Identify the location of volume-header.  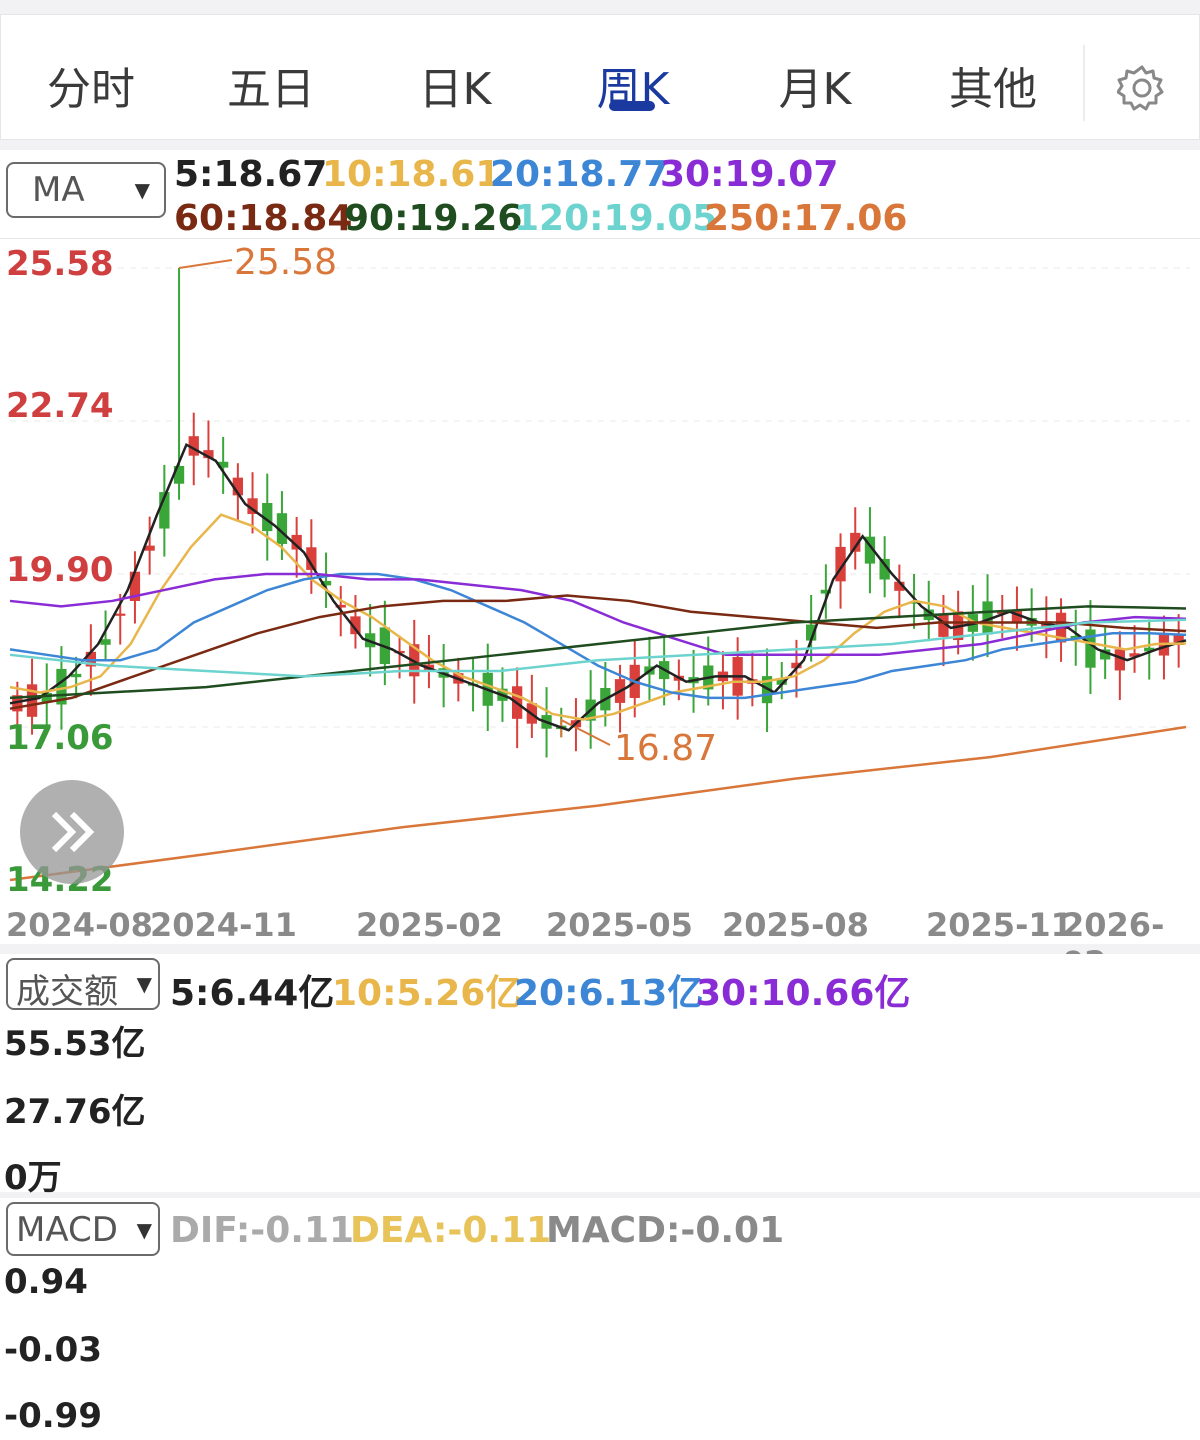
(600, 983).